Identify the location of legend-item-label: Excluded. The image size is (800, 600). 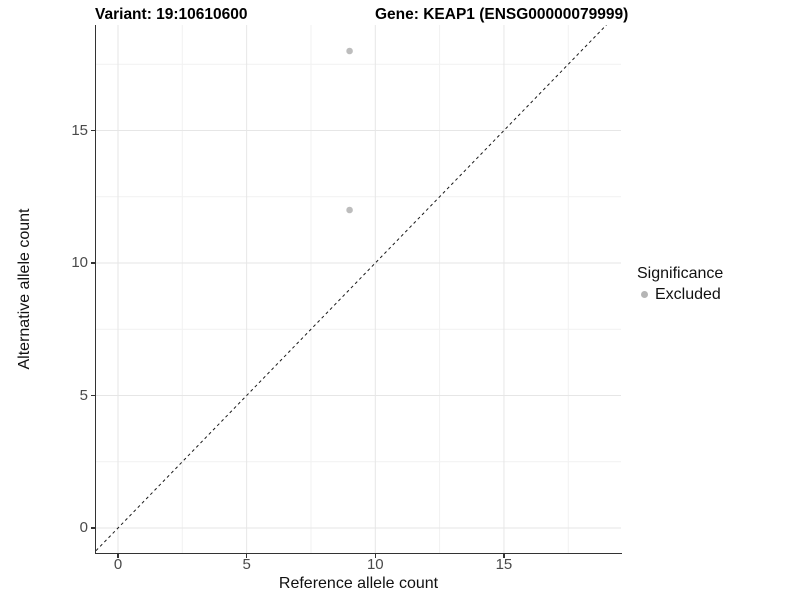
(688, 294).